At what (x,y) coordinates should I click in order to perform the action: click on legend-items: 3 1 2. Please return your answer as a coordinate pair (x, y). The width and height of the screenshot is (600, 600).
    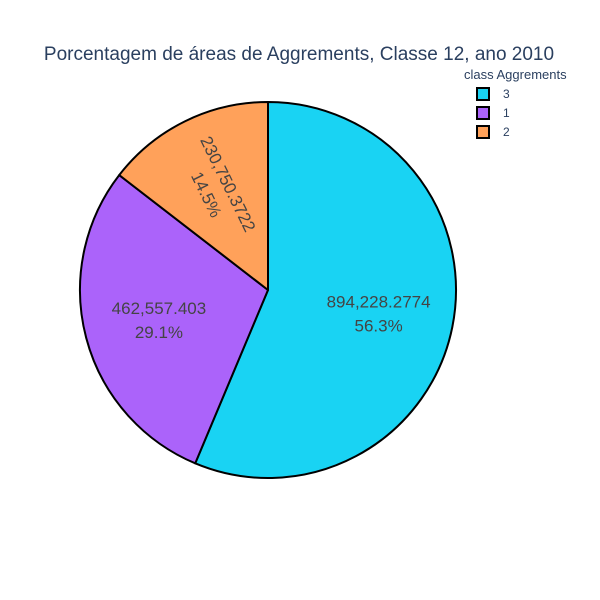
    Looking at the image, I should click on (493, 113).